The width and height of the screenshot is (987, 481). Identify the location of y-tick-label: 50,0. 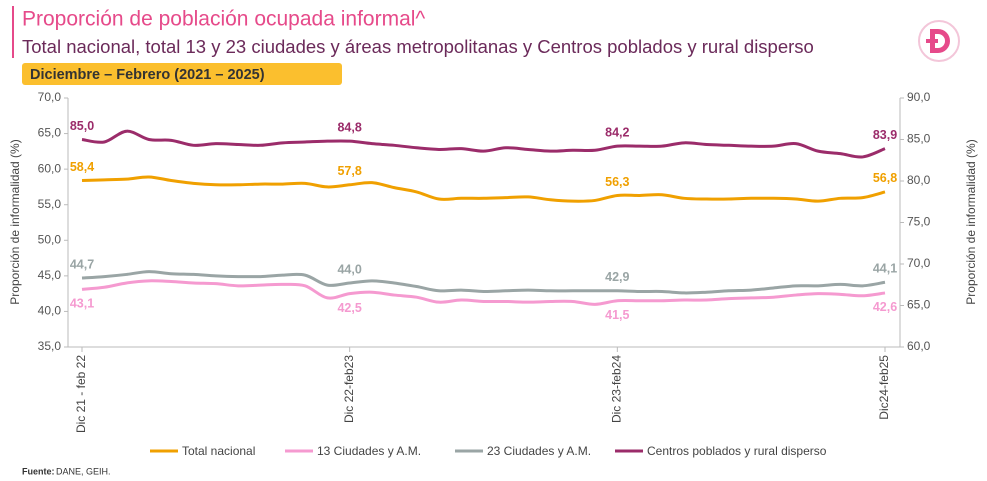
(50, 239).